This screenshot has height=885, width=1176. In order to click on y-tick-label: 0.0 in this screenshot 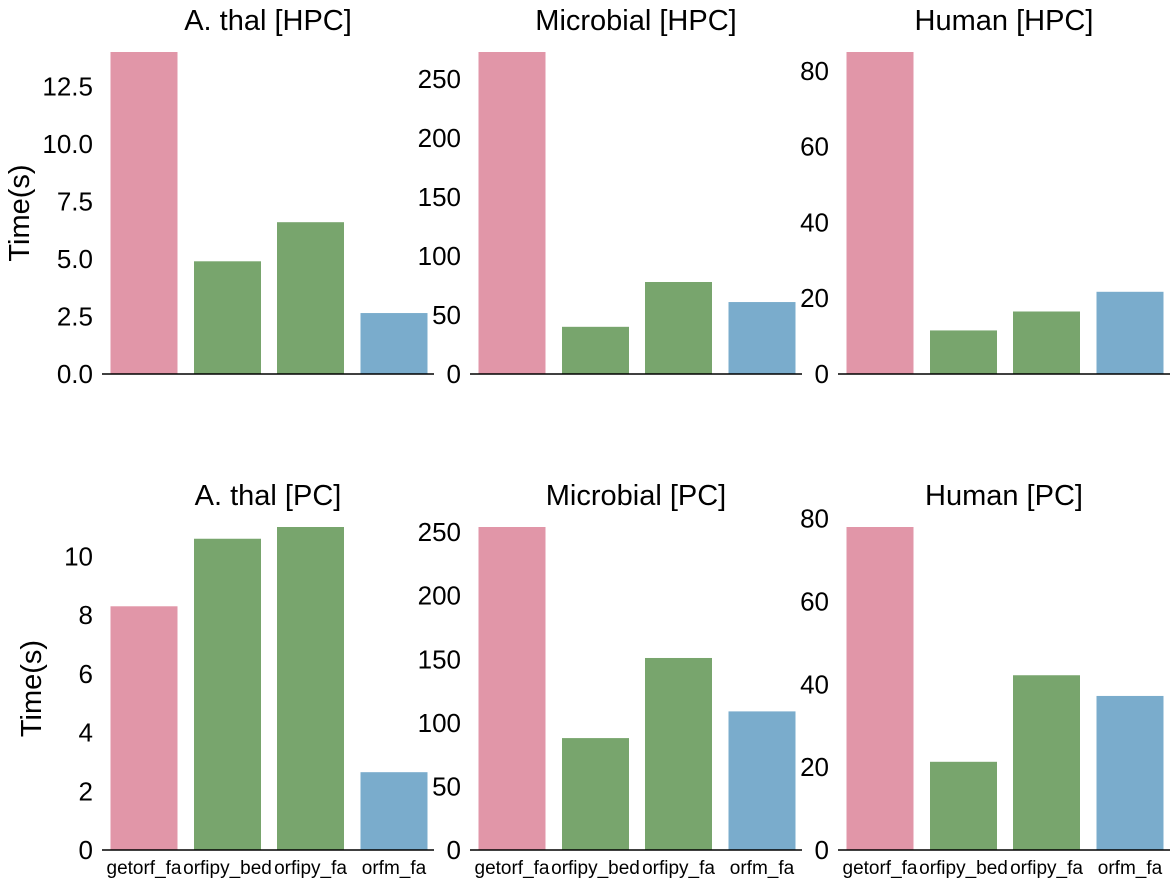, I will do `click(75, 374)`.